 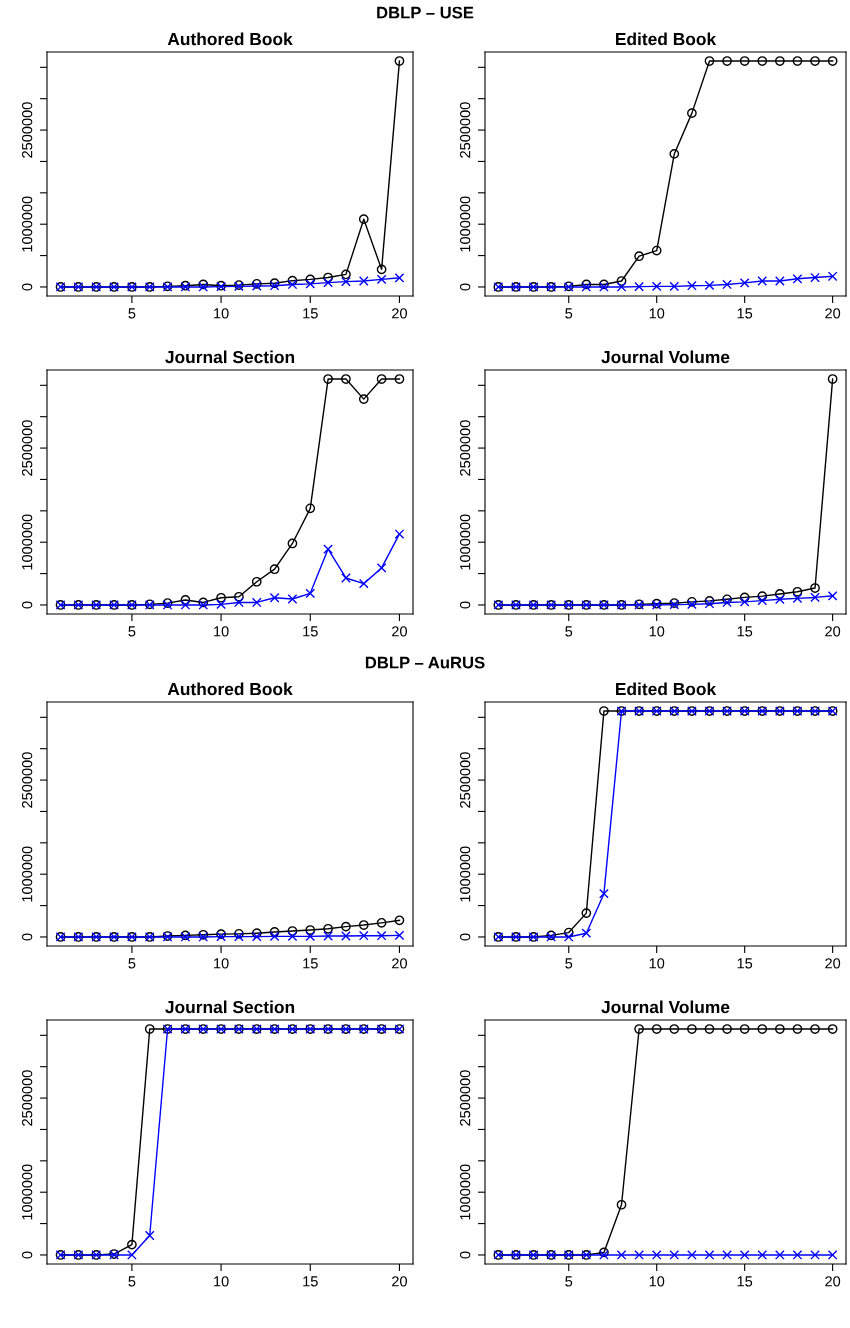 What do you see at coordinates (425, 12) in the screenshot?
I see `text: DBLP – USE` at bounding box center [425, 12].